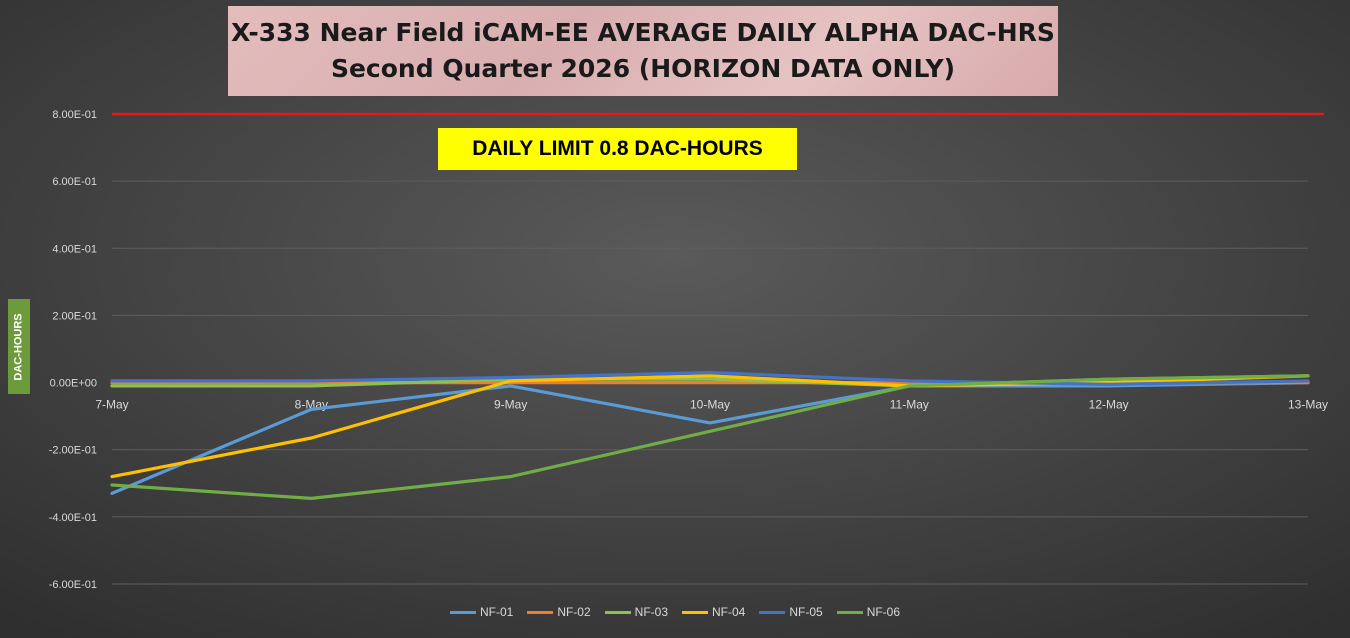 The image size is (1350, 638). I want to click on daily-limit-label: DAILY LIMIT 0.8 DAC-HOURS, so click(617, 148).